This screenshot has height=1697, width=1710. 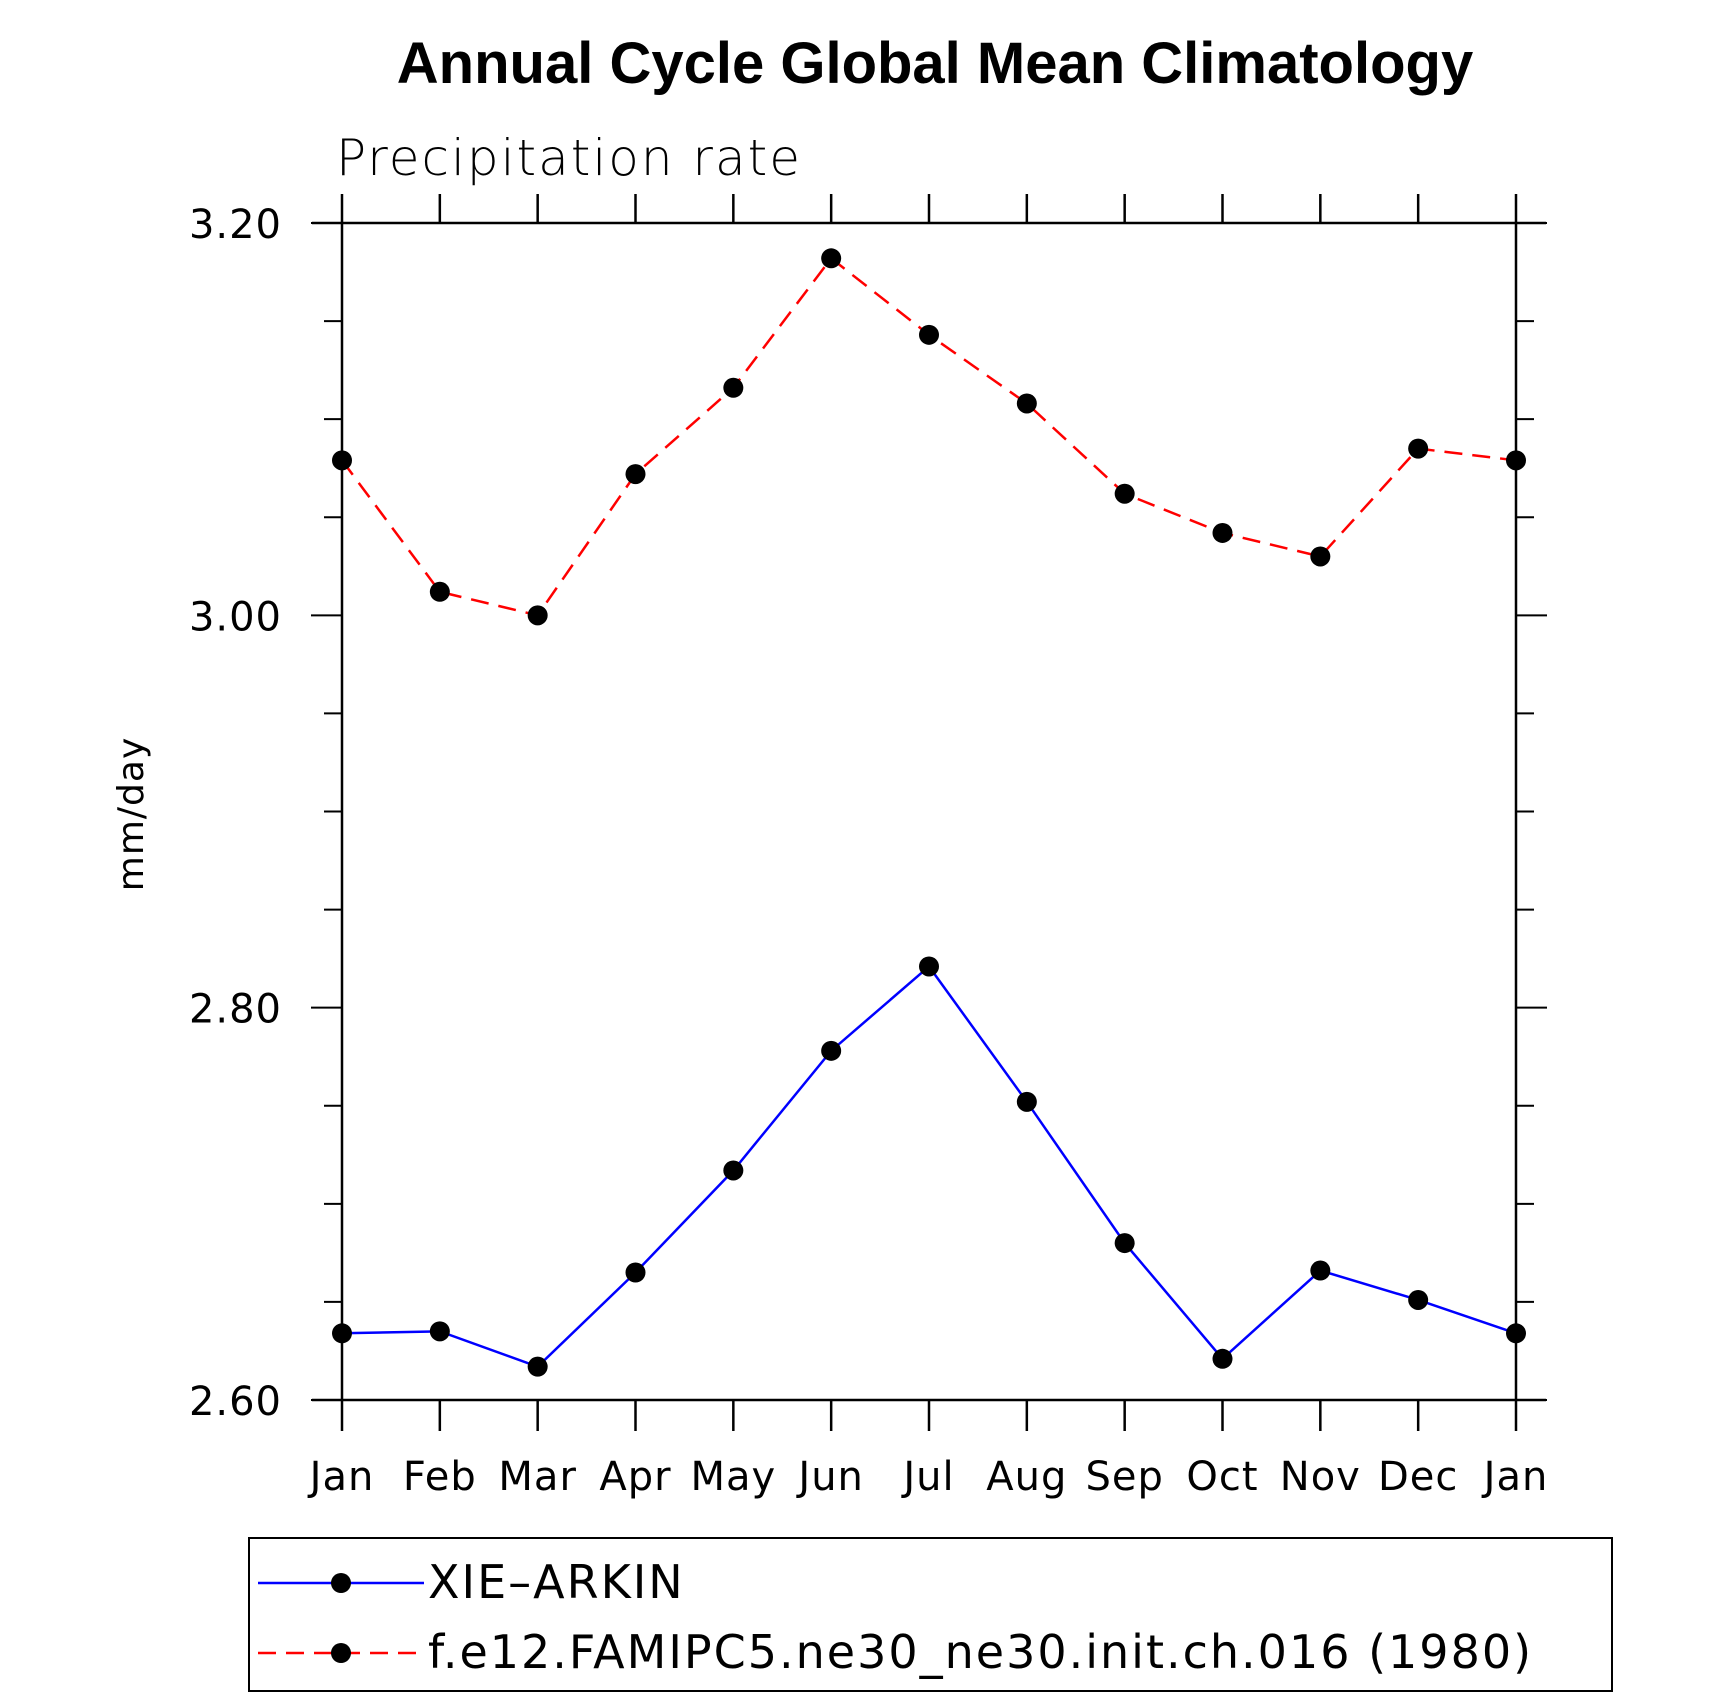 I want to click on x-tick-label: Jul, so click(x=927, y=1477).